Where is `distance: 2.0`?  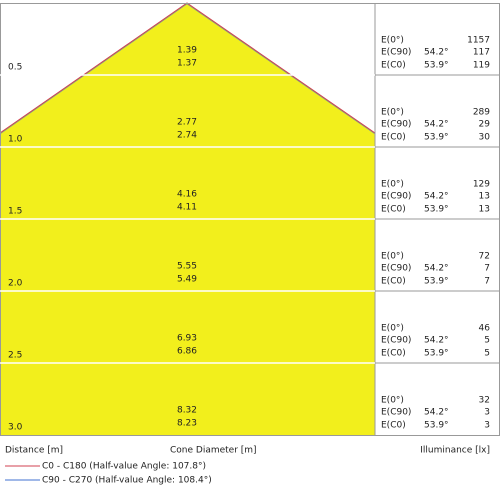 distance: 2.0 is located at coordinates (15, 284).